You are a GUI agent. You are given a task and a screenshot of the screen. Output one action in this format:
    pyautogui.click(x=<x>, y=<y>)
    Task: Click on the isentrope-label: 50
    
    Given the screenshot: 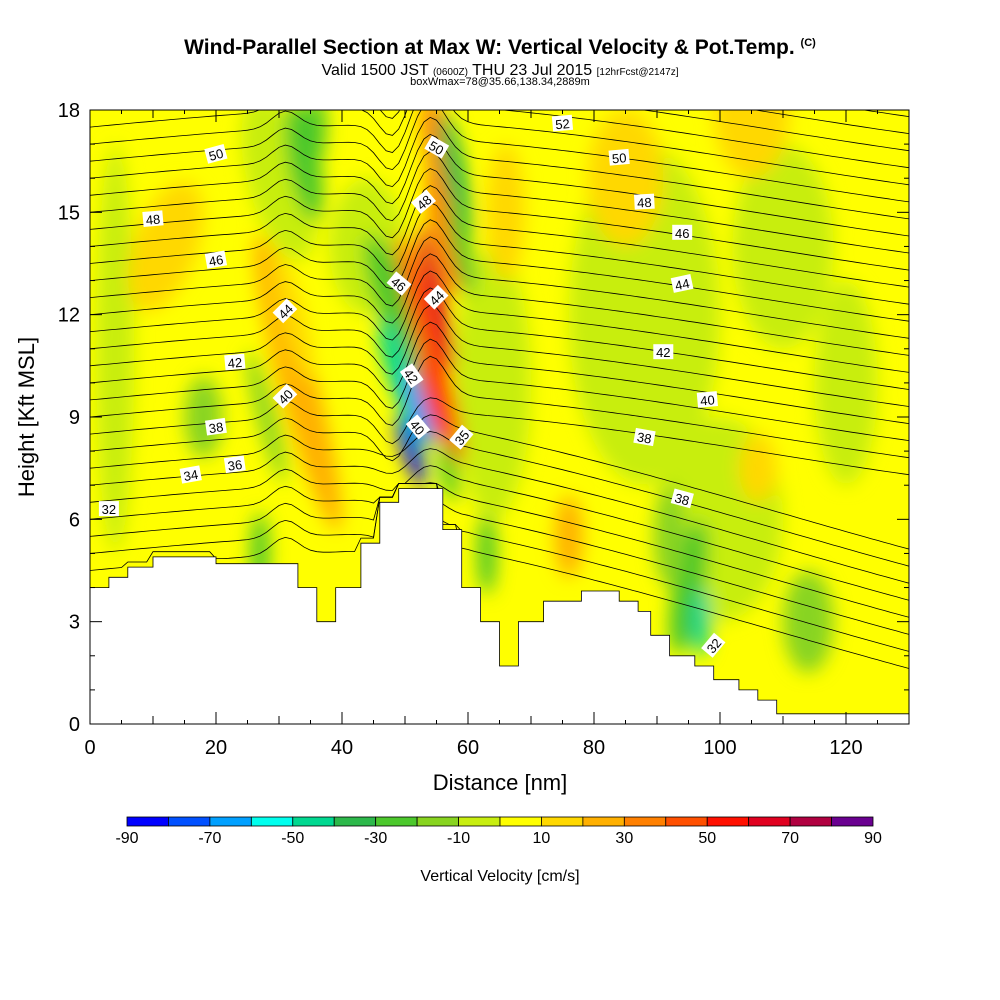 What is the action you would take?
    pyautogui.click(x=437, y=147)
    